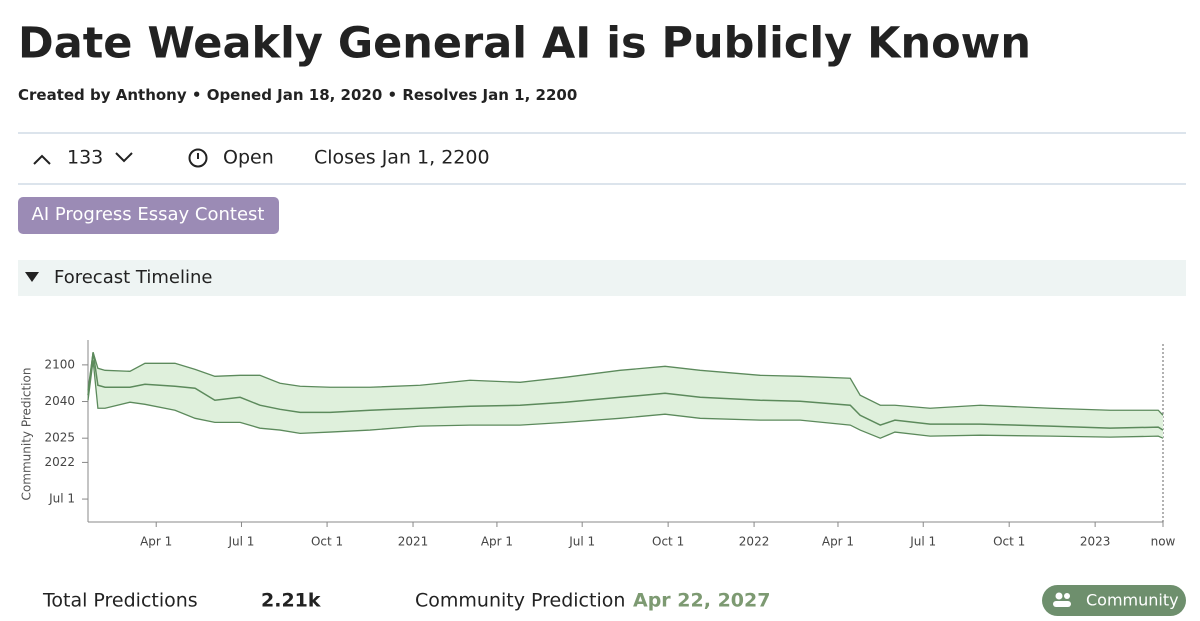 The image size is (1200, 621). I want to click on band-fill, so click(625, 395).